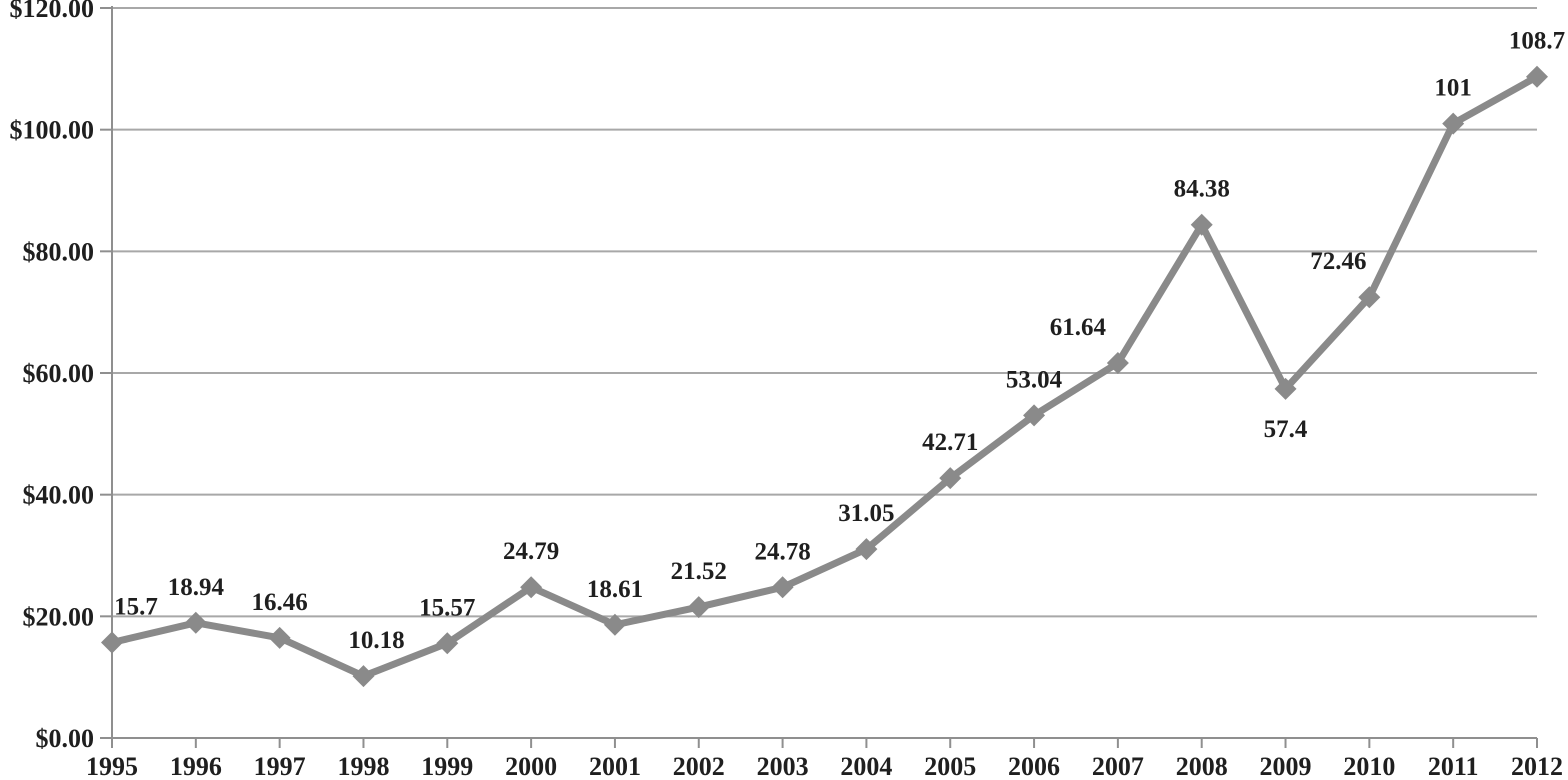 The height and width of the screenshot is (780, 1568). I want to click on x-axis-tick-label: 2012, so click(1537, 766).